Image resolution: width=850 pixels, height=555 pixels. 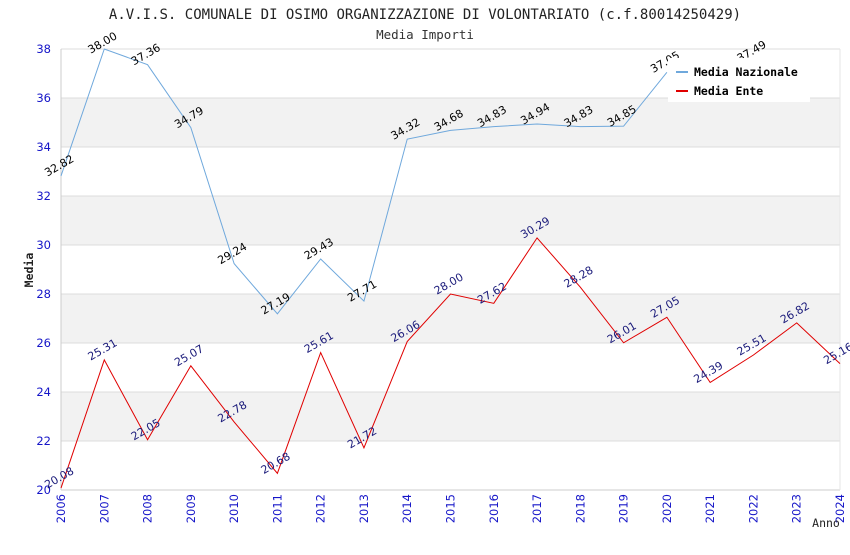 What do you see at coordinates (425, 34) in the screenshot?
I see `chart-subtitle: Media Importi` at bounding box center [425, 34].